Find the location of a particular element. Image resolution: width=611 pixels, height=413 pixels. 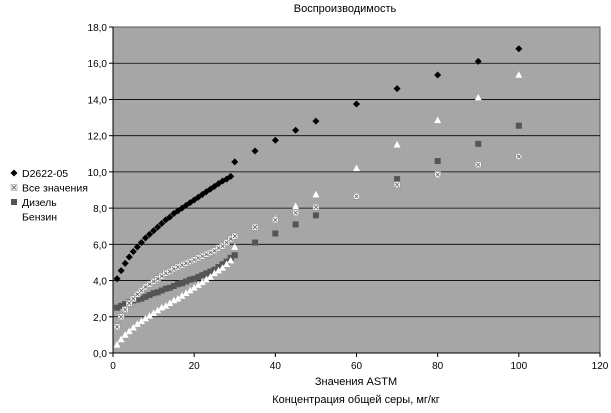

legend-label: D2622-05 is located at coordinates (45, 174).